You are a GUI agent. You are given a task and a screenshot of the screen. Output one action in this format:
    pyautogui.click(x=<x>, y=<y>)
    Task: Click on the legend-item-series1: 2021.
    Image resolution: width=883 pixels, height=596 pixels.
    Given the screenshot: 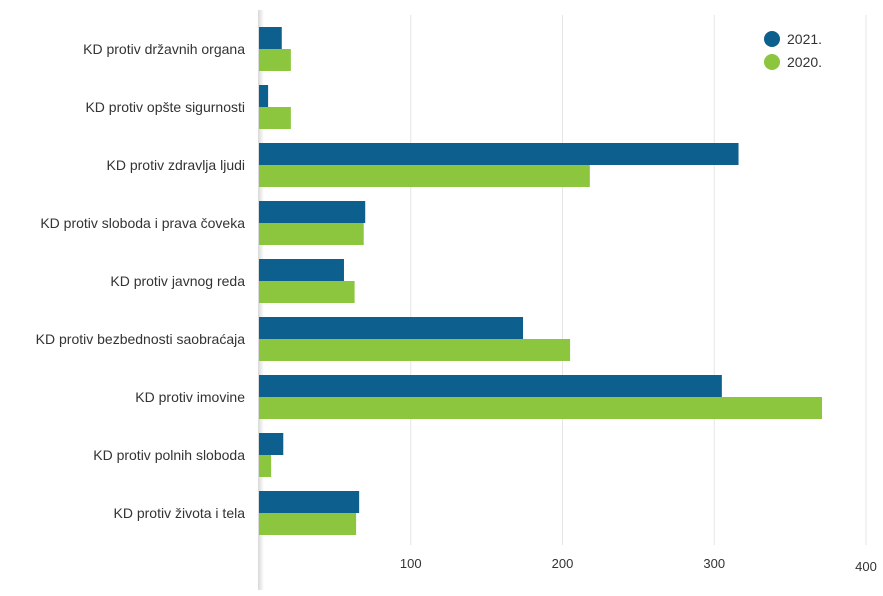 What is the action you would take?
    pyautogui.click(x=793, y=39)
    